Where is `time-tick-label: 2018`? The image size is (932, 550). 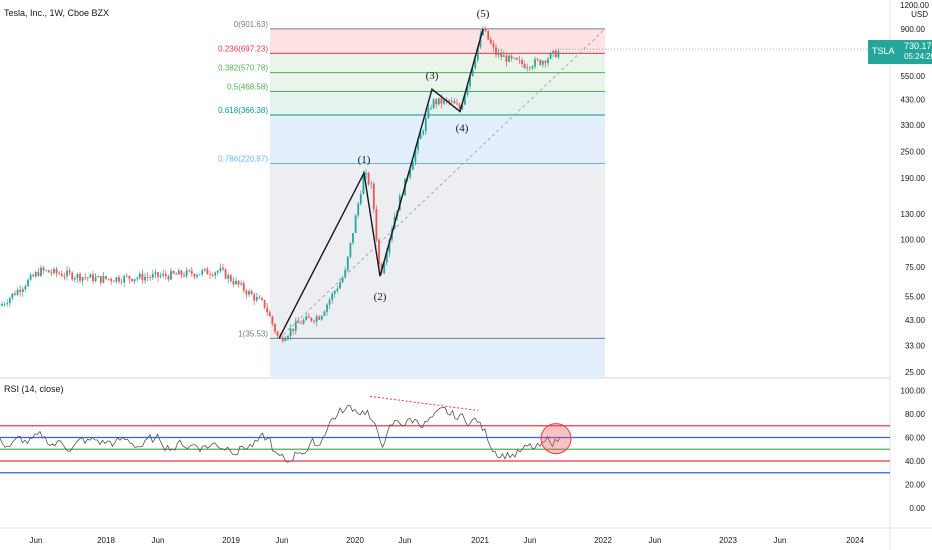
time-tick-label: 2018 is located at coordinates (106, 540).